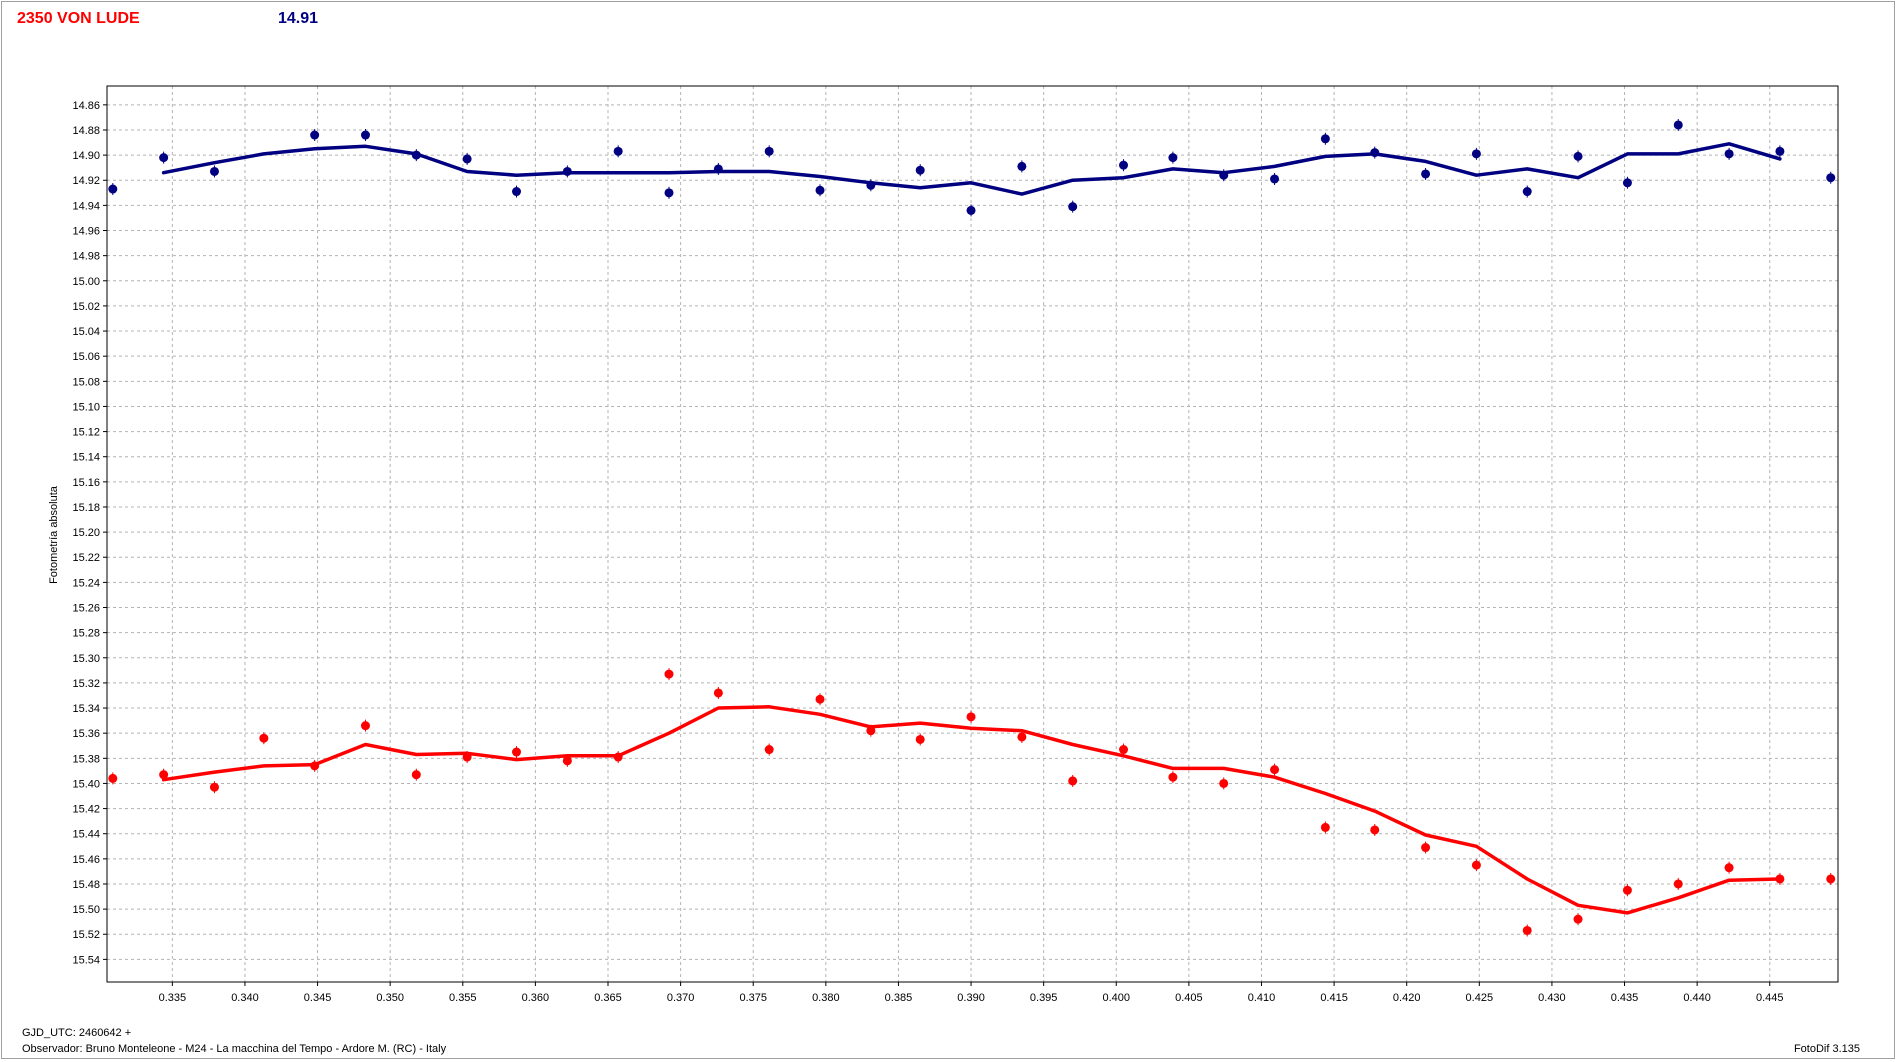 The width and height of the screenshot is (1898, 1062). Describe the element at coordinates (86, 508) in the screenshot. I see `y-tick-label: 15.18` at that location.